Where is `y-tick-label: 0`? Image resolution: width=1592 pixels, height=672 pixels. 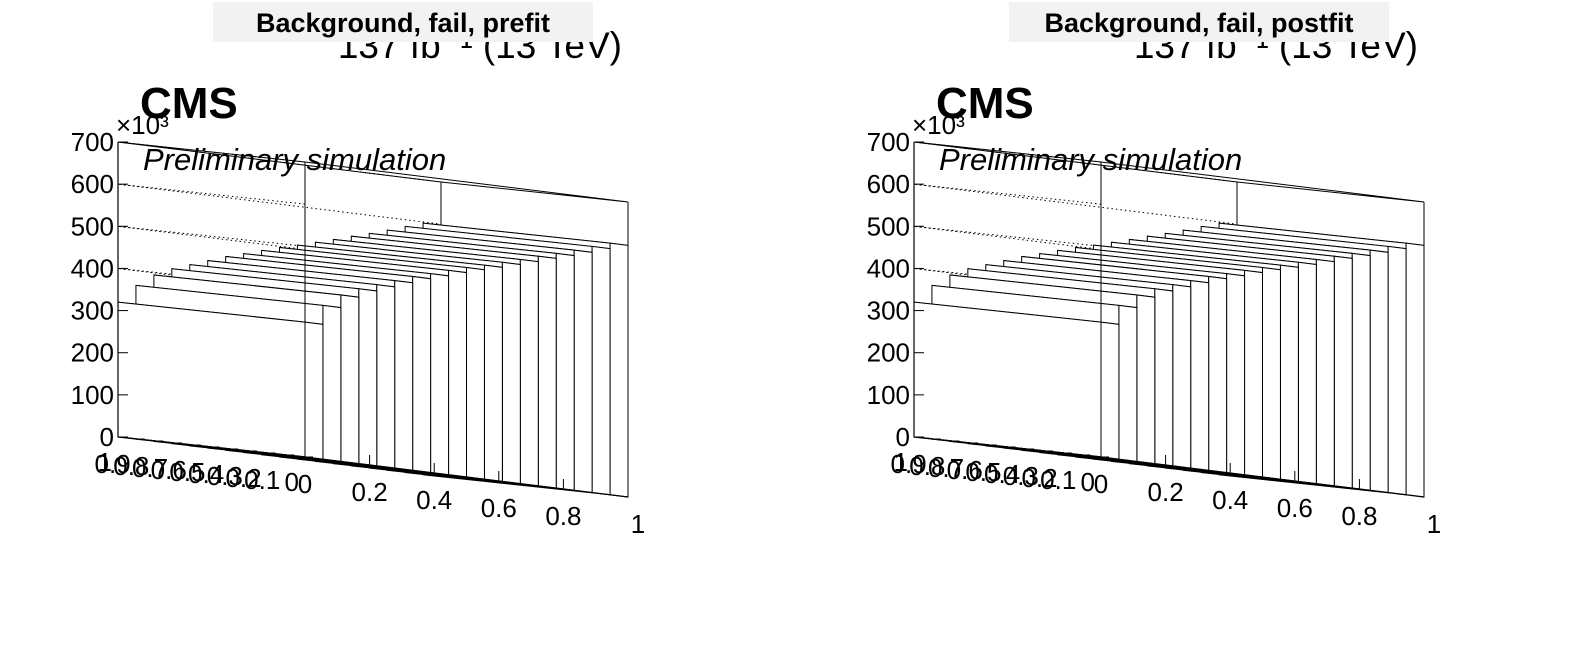
y-tick-label: 0 is located at coordinates (1088, 482).